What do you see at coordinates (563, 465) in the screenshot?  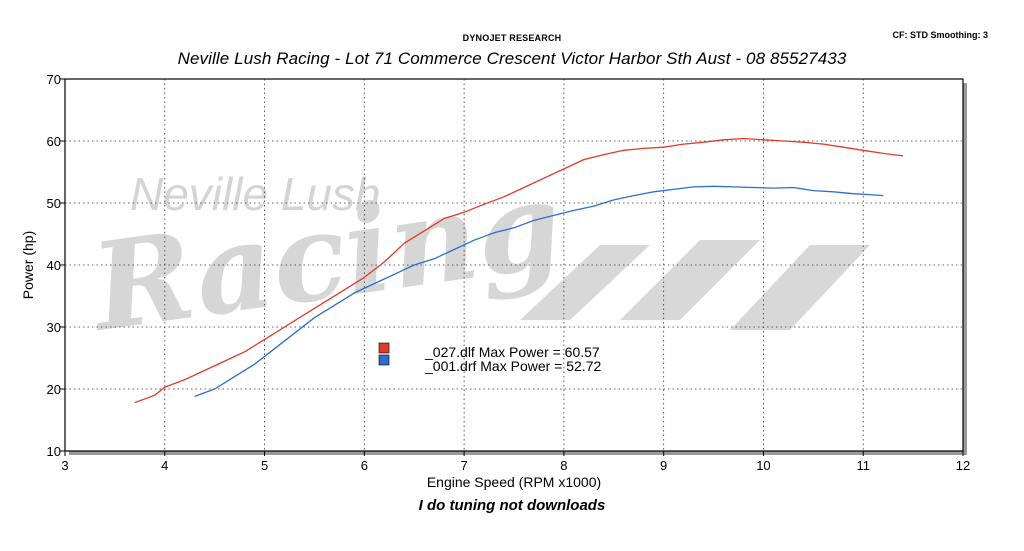 I see `x-tick-label: 8` at bounding box center [563, 465].